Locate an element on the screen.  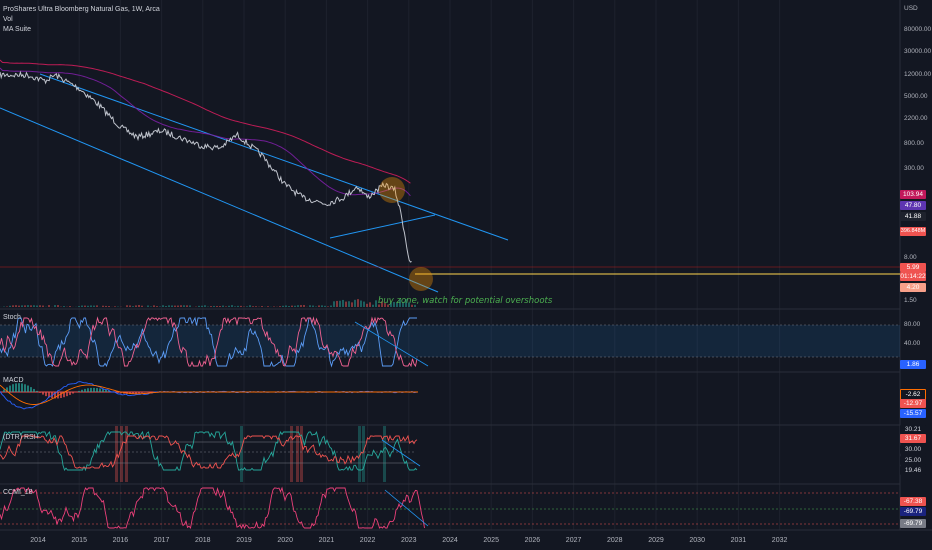
macd-histogram is located at coordinates (82, 391).